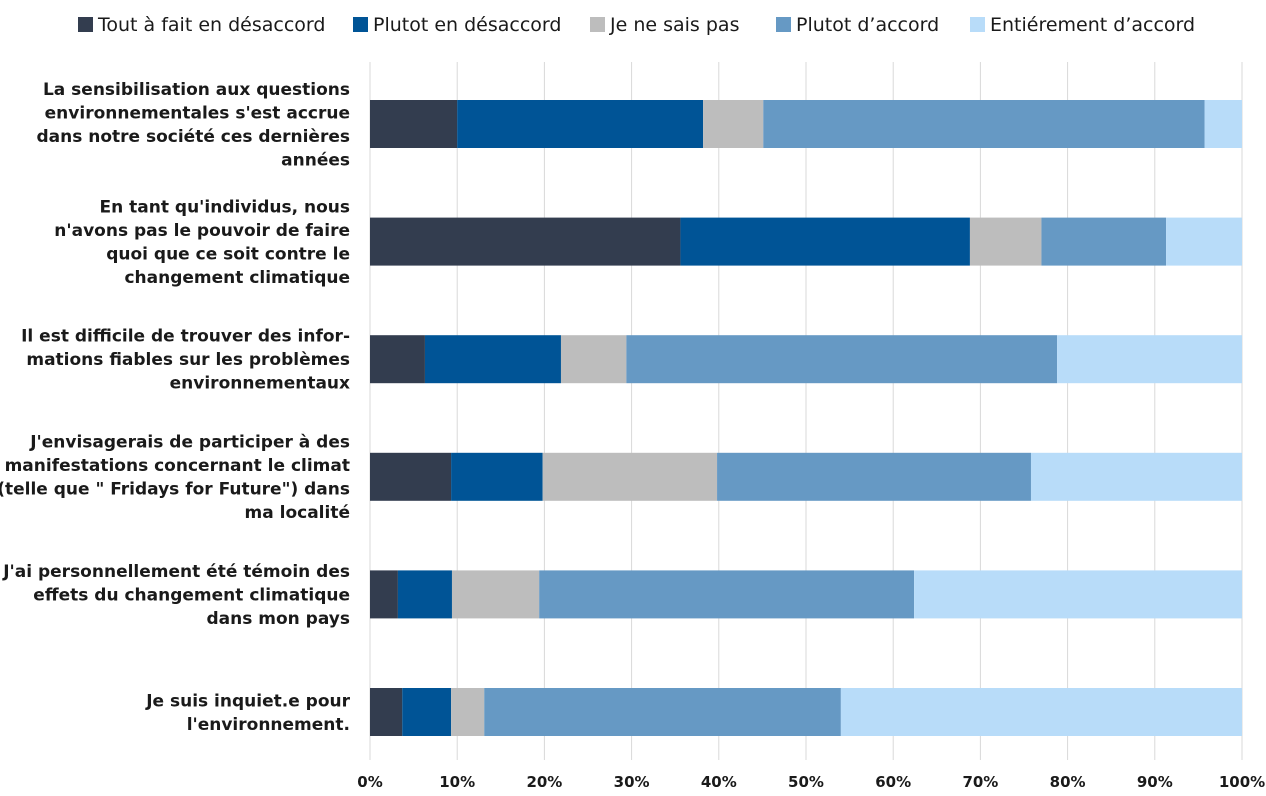 The height and width of the screenshot is (796, 1266). Describe the element at coordinates (1092, 25) in the screenshot. I see `legend-label: Entiérement d’accord` at that location.